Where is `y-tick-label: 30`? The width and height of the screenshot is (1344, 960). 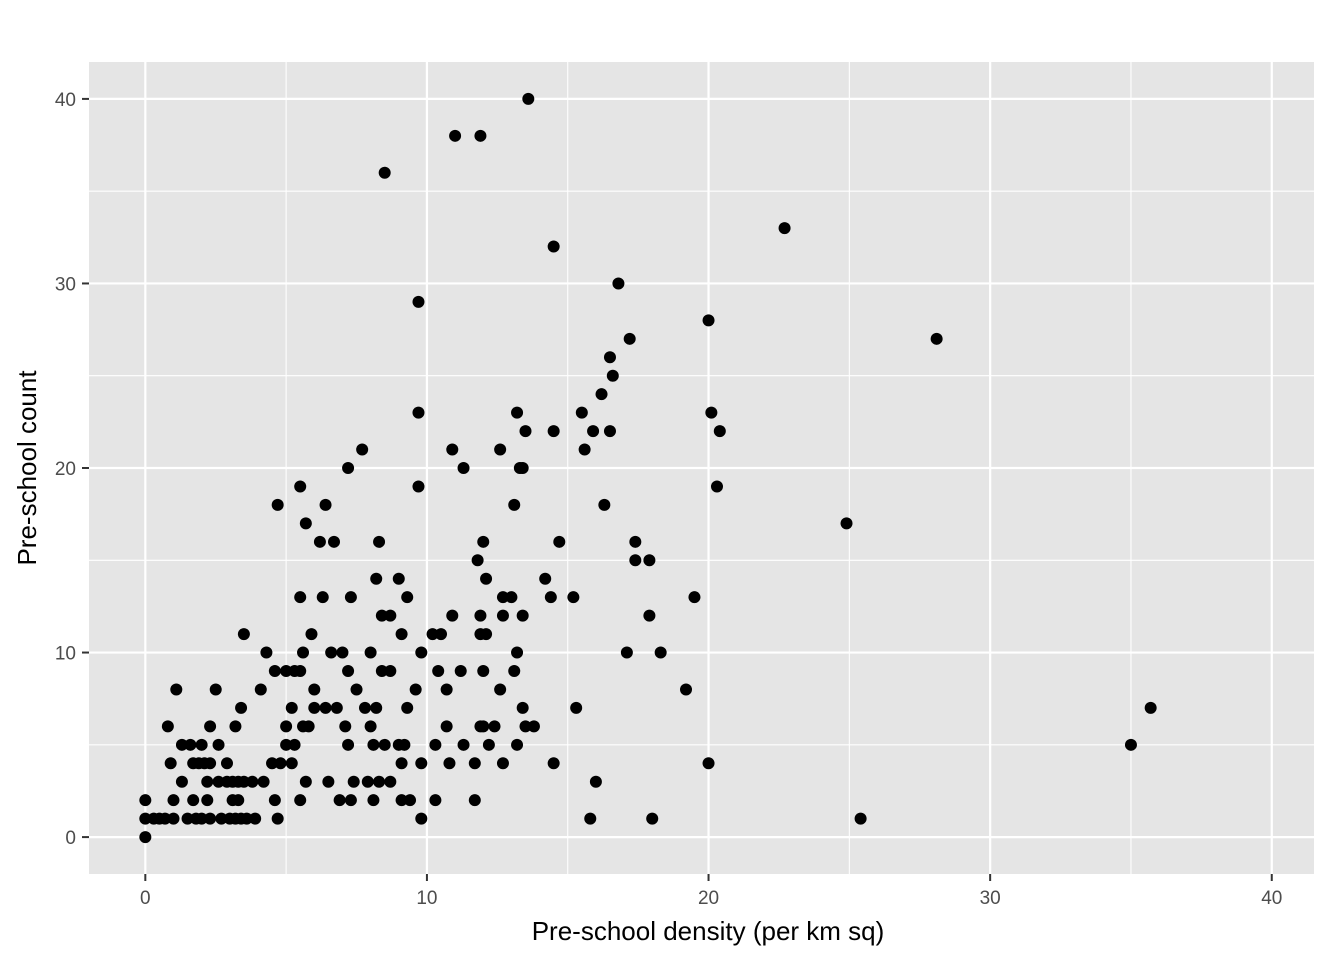
y-tick-label: 30 is located at coordinates (65, 284).